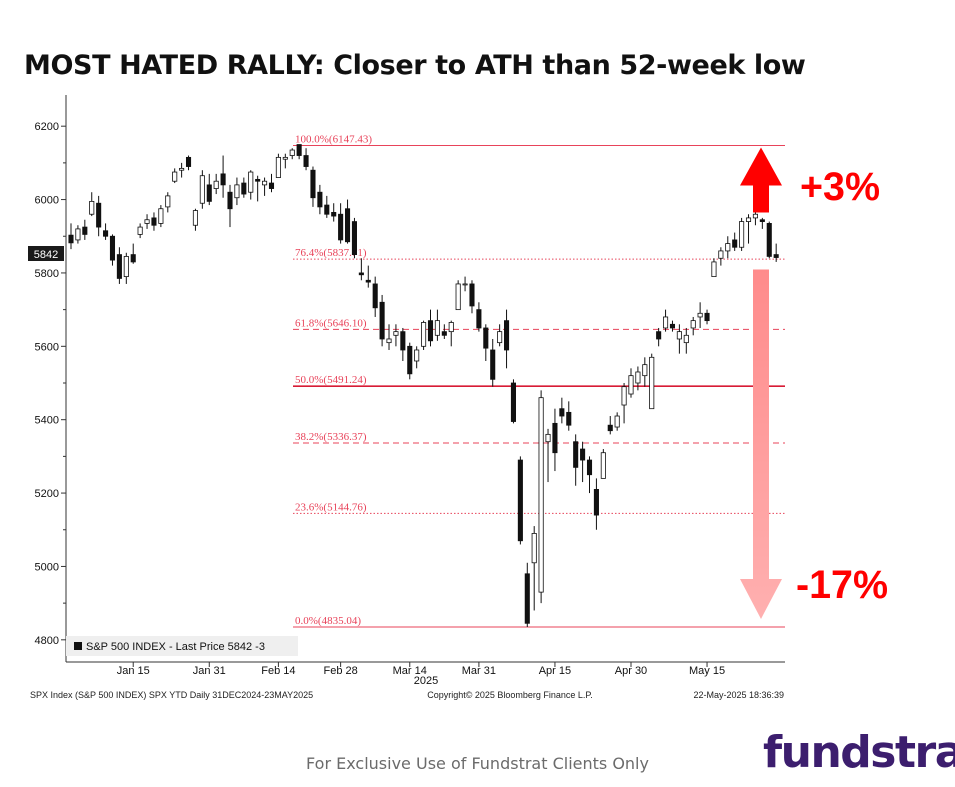 The width and height of the screenshot is (955, 787). What do you see at coordinates (333, 139) in the screenshot?
I see `fib-label: 100.0%(6147.43)` at bounding box center [333, 139].